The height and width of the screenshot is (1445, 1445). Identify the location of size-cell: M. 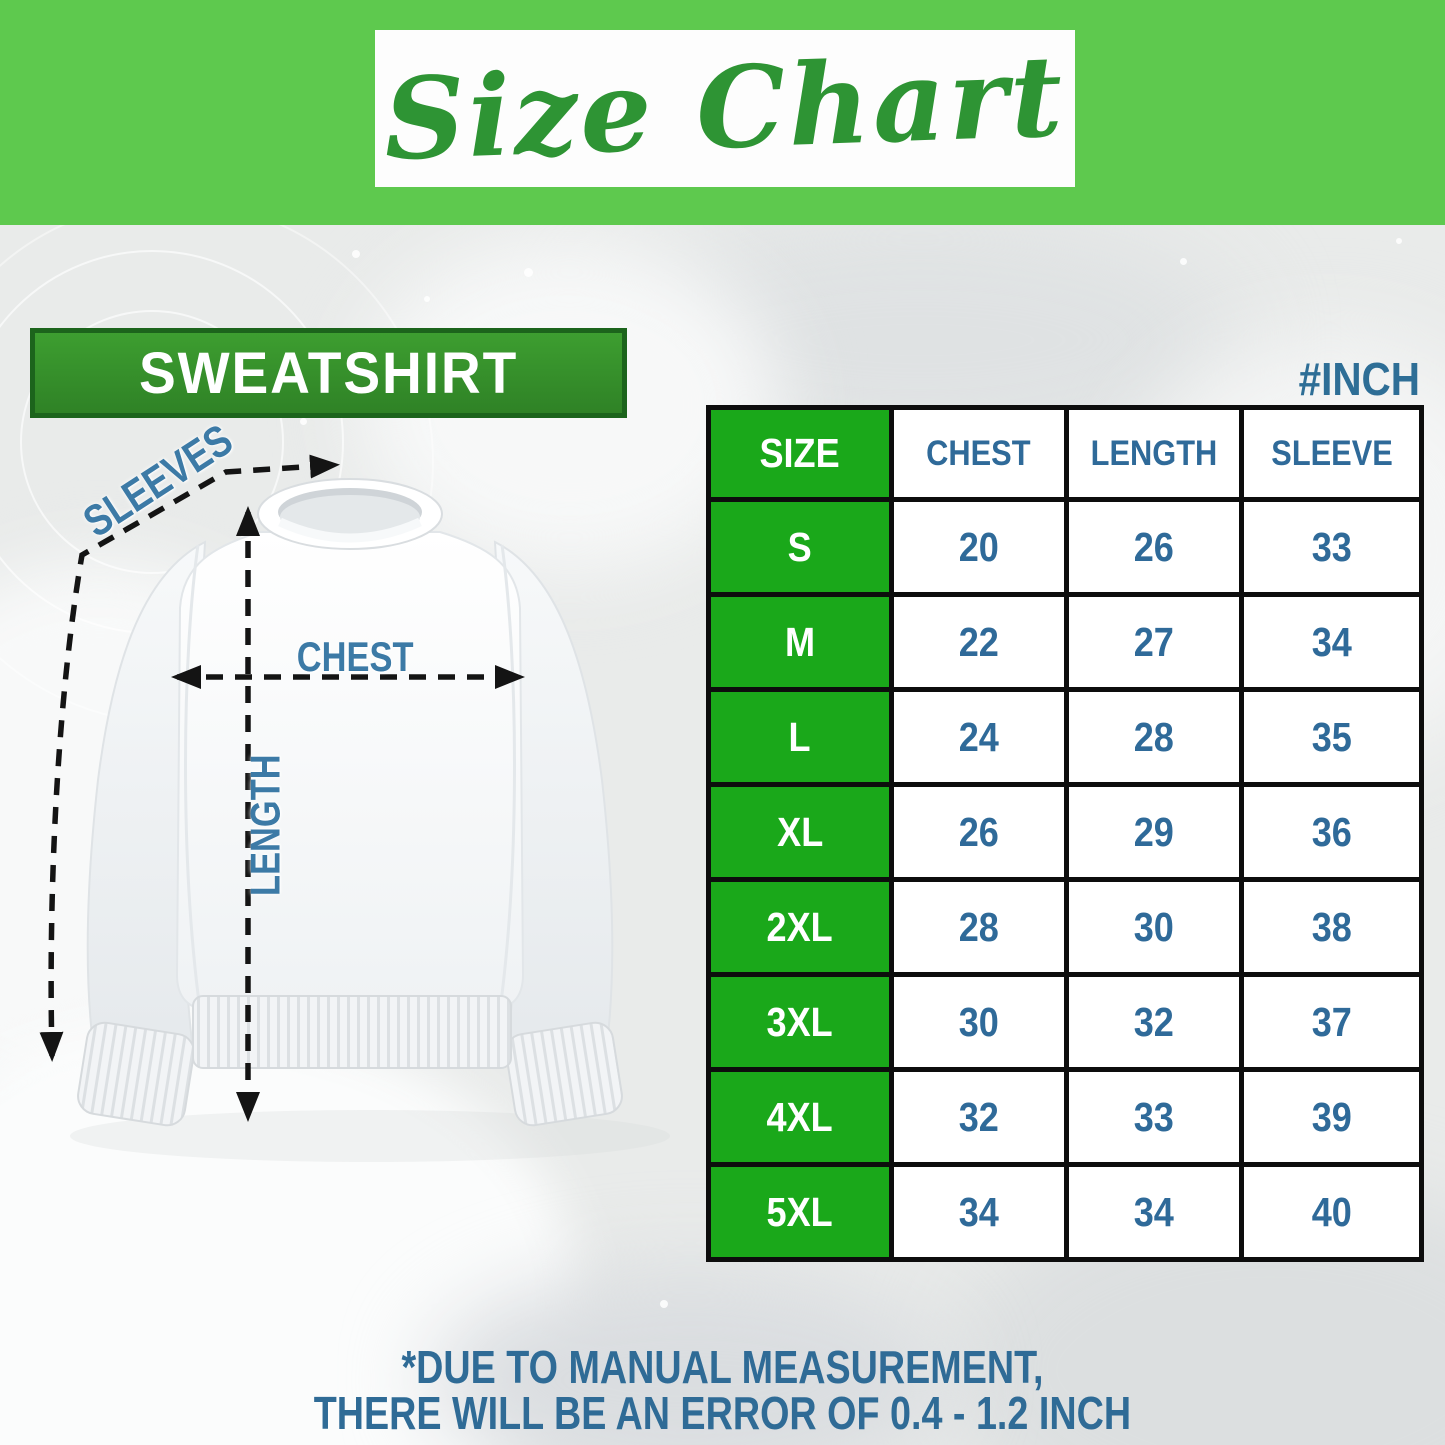
(800, 642).